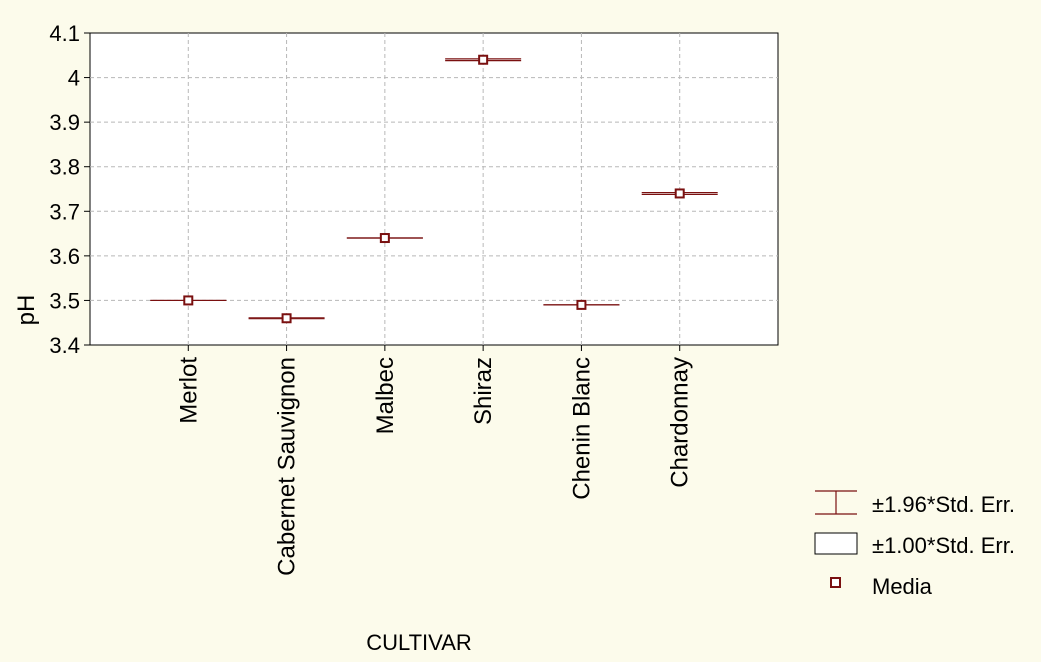  I want to click on y-tick-label: 3.7, so click(64, 211).